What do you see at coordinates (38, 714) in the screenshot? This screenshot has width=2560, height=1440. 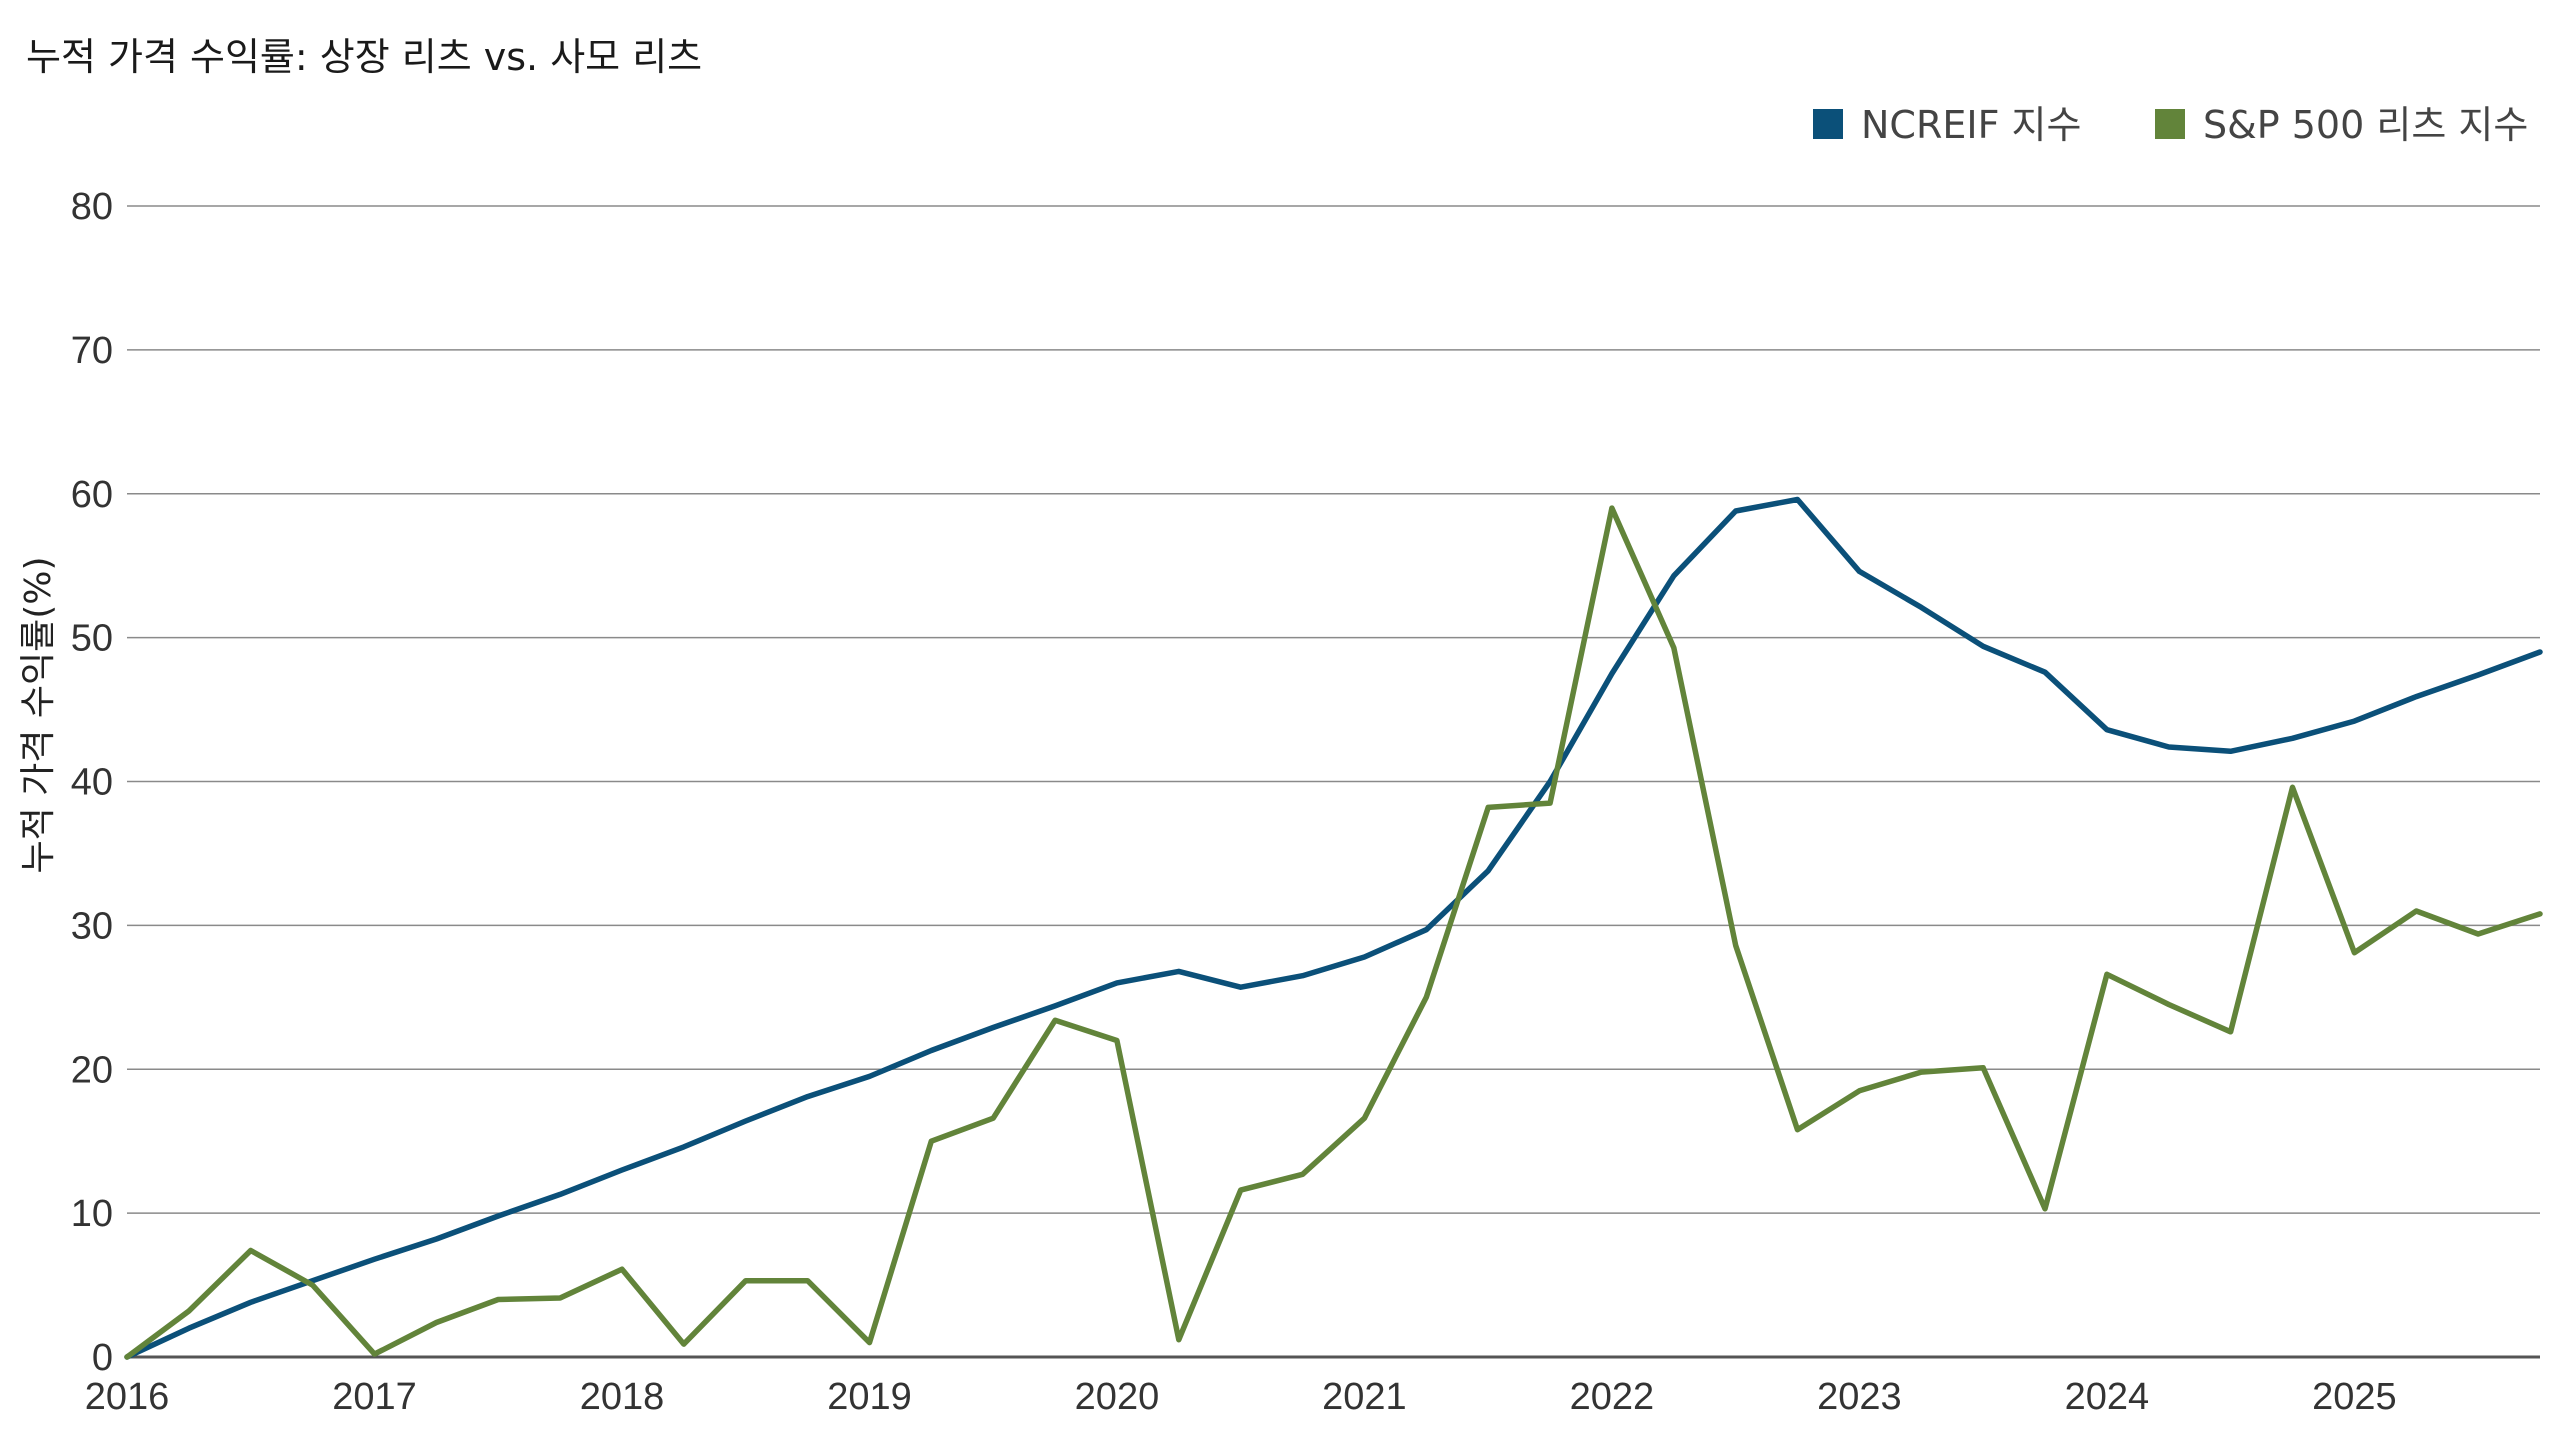 I see `y-axis-label: 누적 가격 수익률(%)` at bounding box center [38, 714].